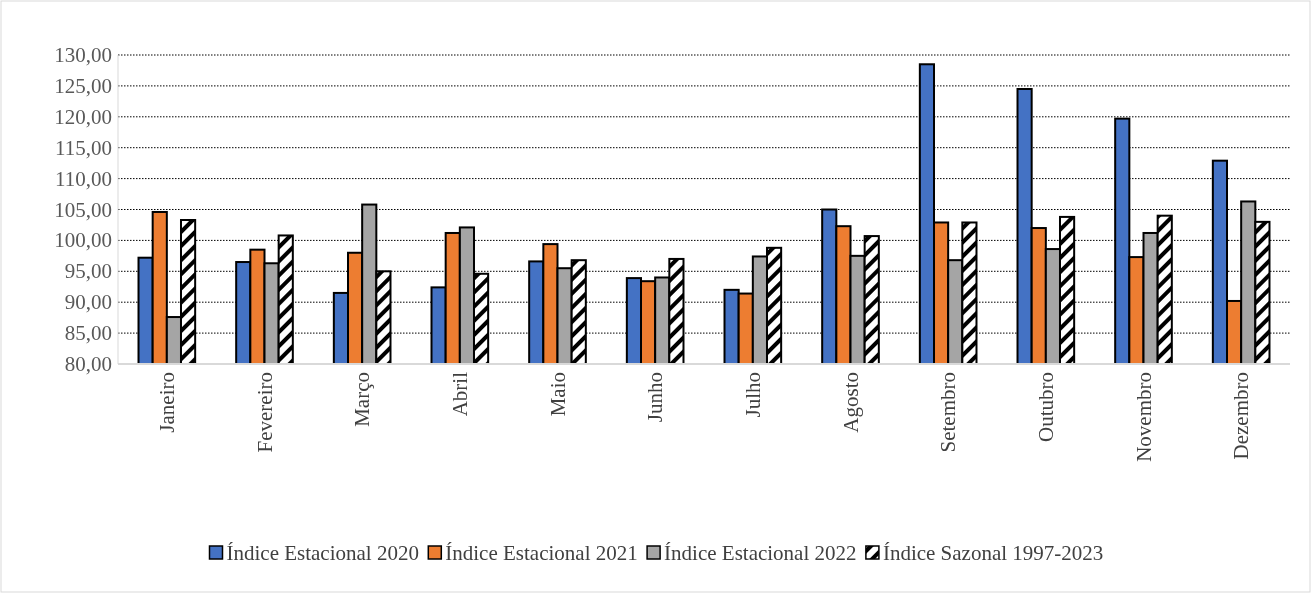 The image size is (1311, 593). What do you see at coordinates (850, 402) in the screenshot?
I see `x-tick-label: Agosto` at bounding box center [850, 402].